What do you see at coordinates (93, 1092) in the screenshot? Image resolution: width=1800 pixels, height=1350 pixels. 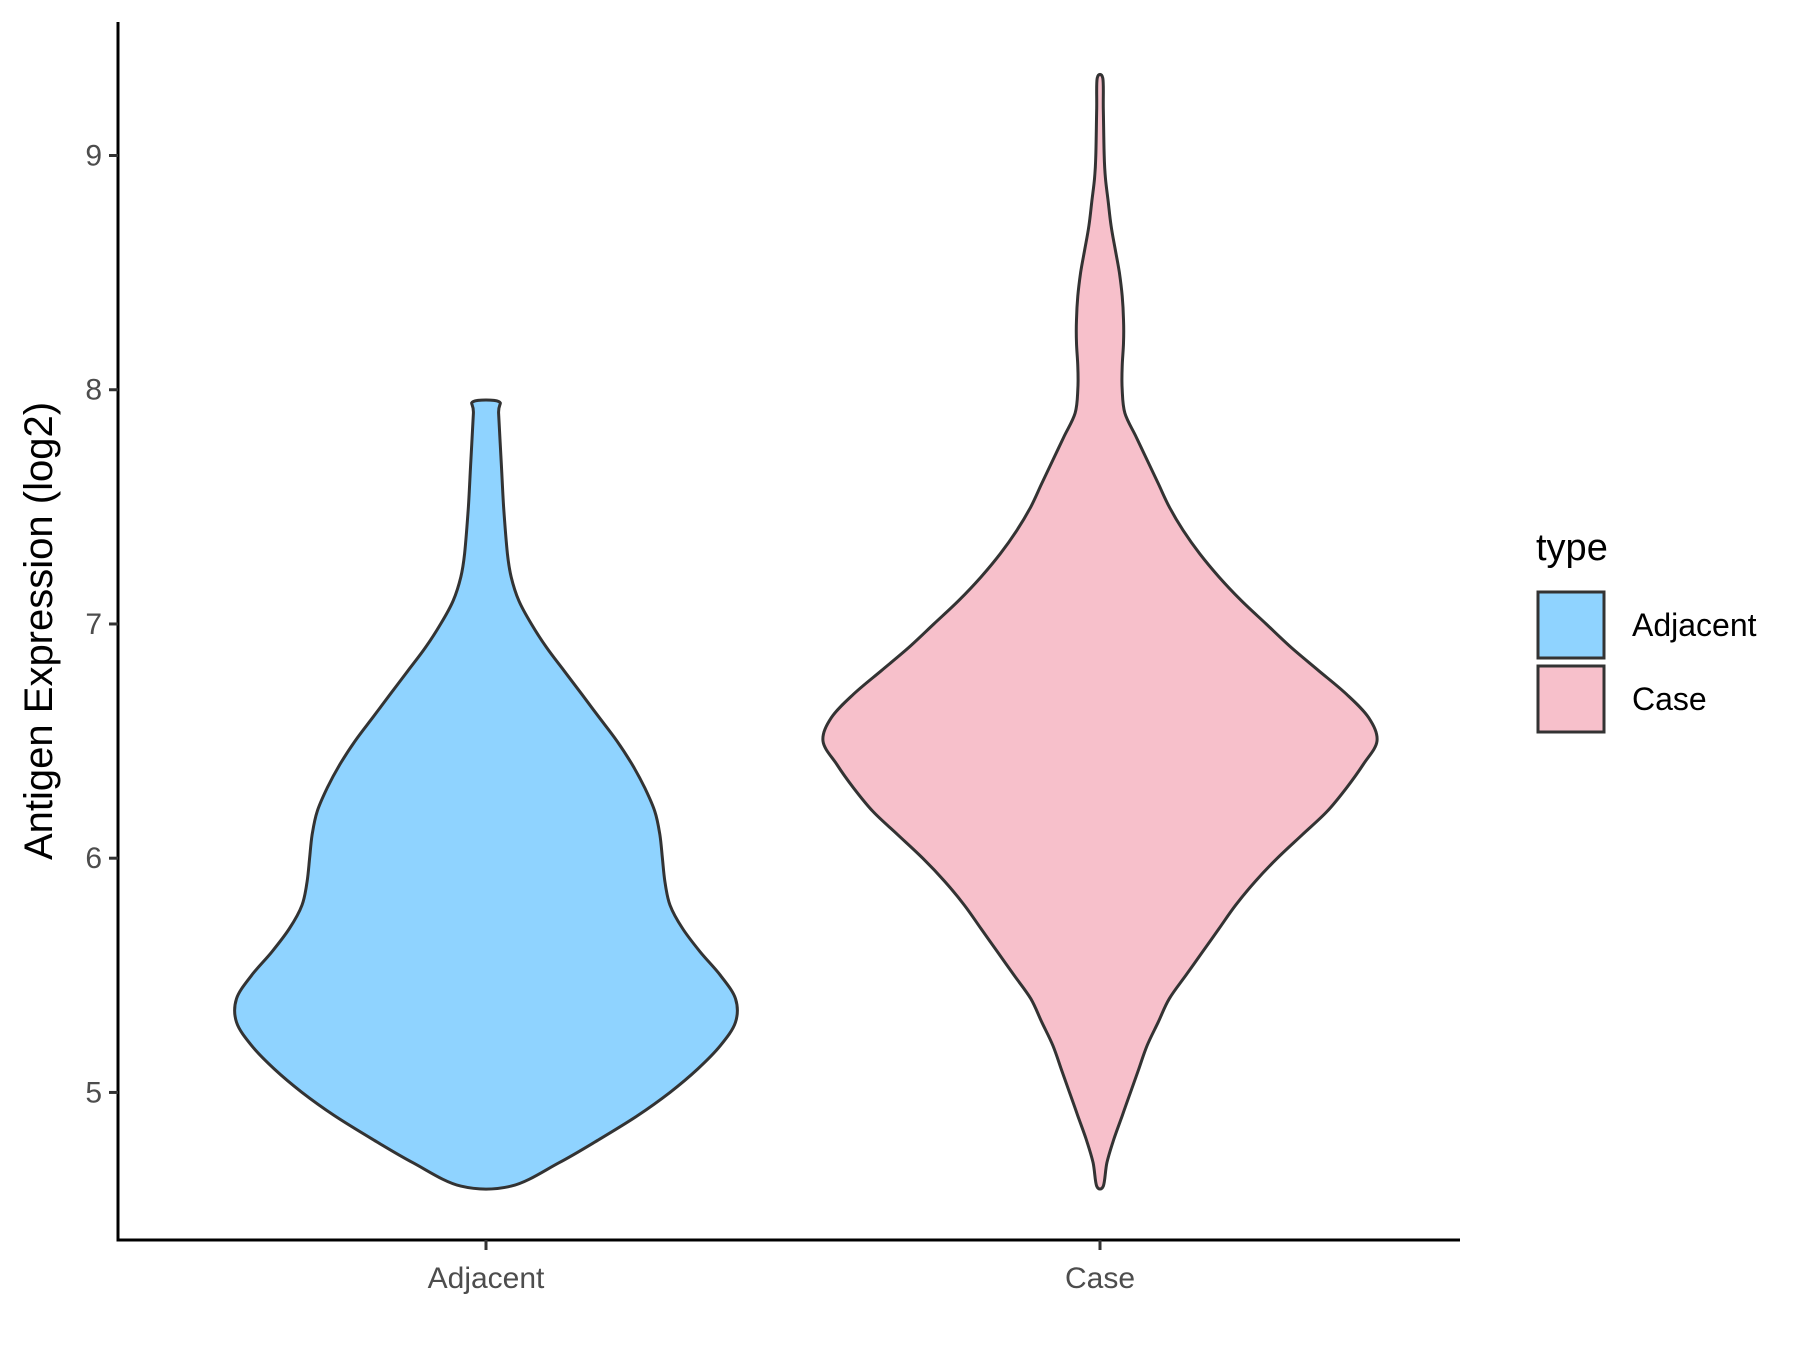 I see `y-tick-label: 5` at bounding box center [93, 1092].